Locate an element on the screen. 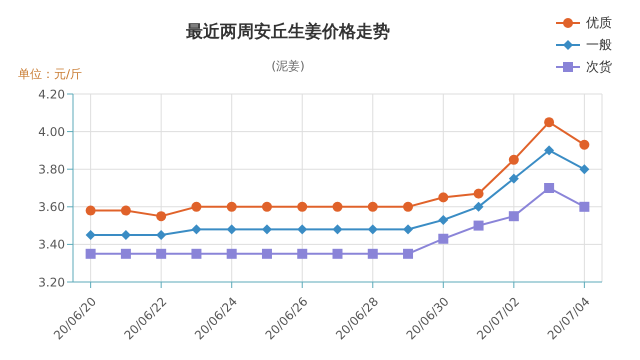 The height and width of the screenshot is (360, 640). y-tick-label: 3.20 is located at coordinates (51, 282).